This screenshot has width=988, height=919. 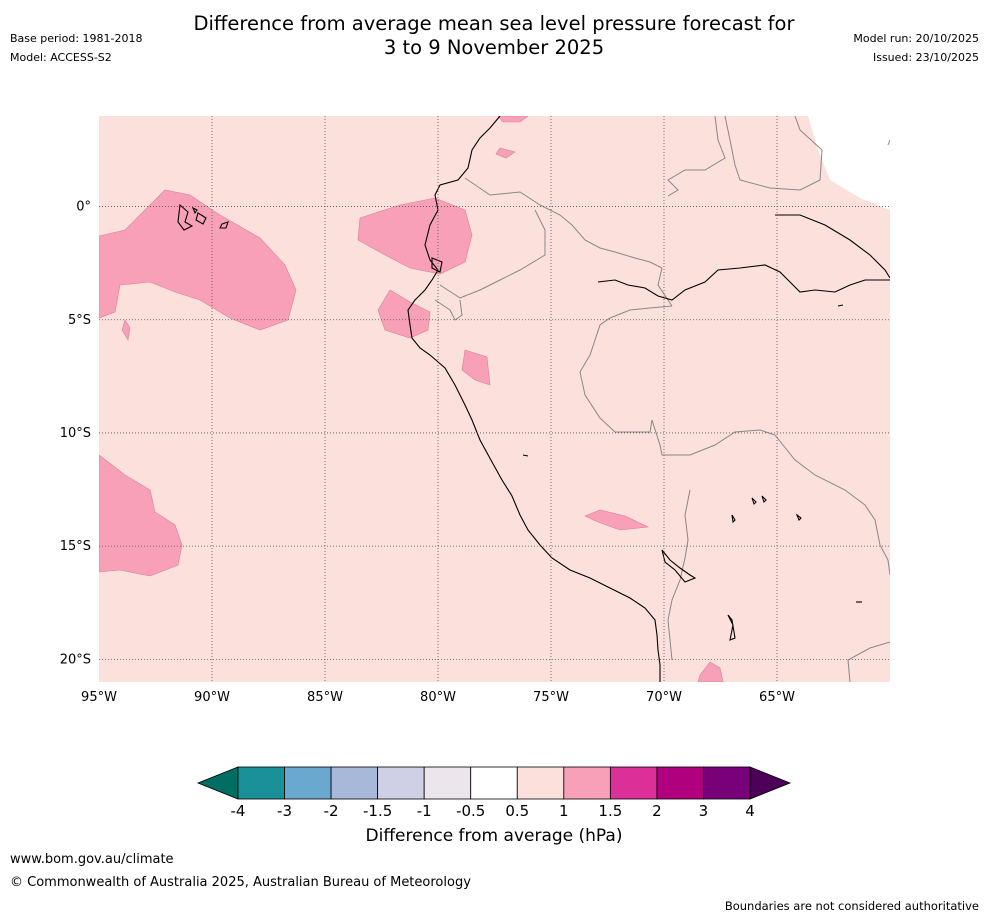 What do you see at coordinates (773, 153) in the screenshot?
I see `venezuela-brazil-boundary` at bounding box center [773, 153].